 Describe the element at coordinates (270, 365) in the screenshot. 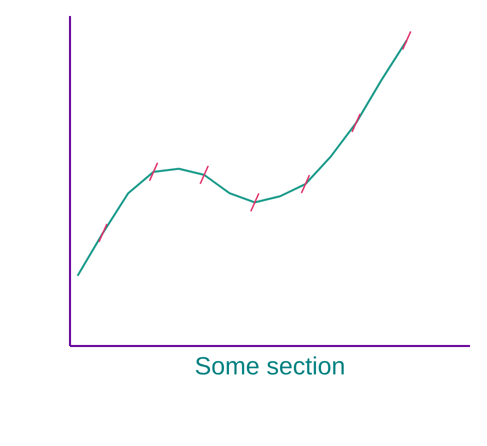

I see `x-axis-title: Some section` at that location.